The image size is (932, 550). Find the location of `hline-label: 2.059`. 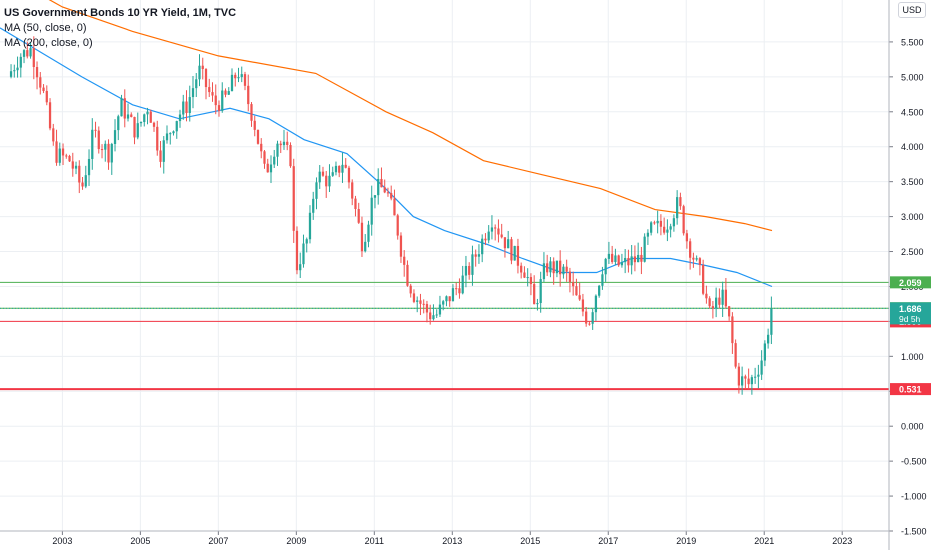

hline-label: 2.059 is located at coordinates (910, 283).